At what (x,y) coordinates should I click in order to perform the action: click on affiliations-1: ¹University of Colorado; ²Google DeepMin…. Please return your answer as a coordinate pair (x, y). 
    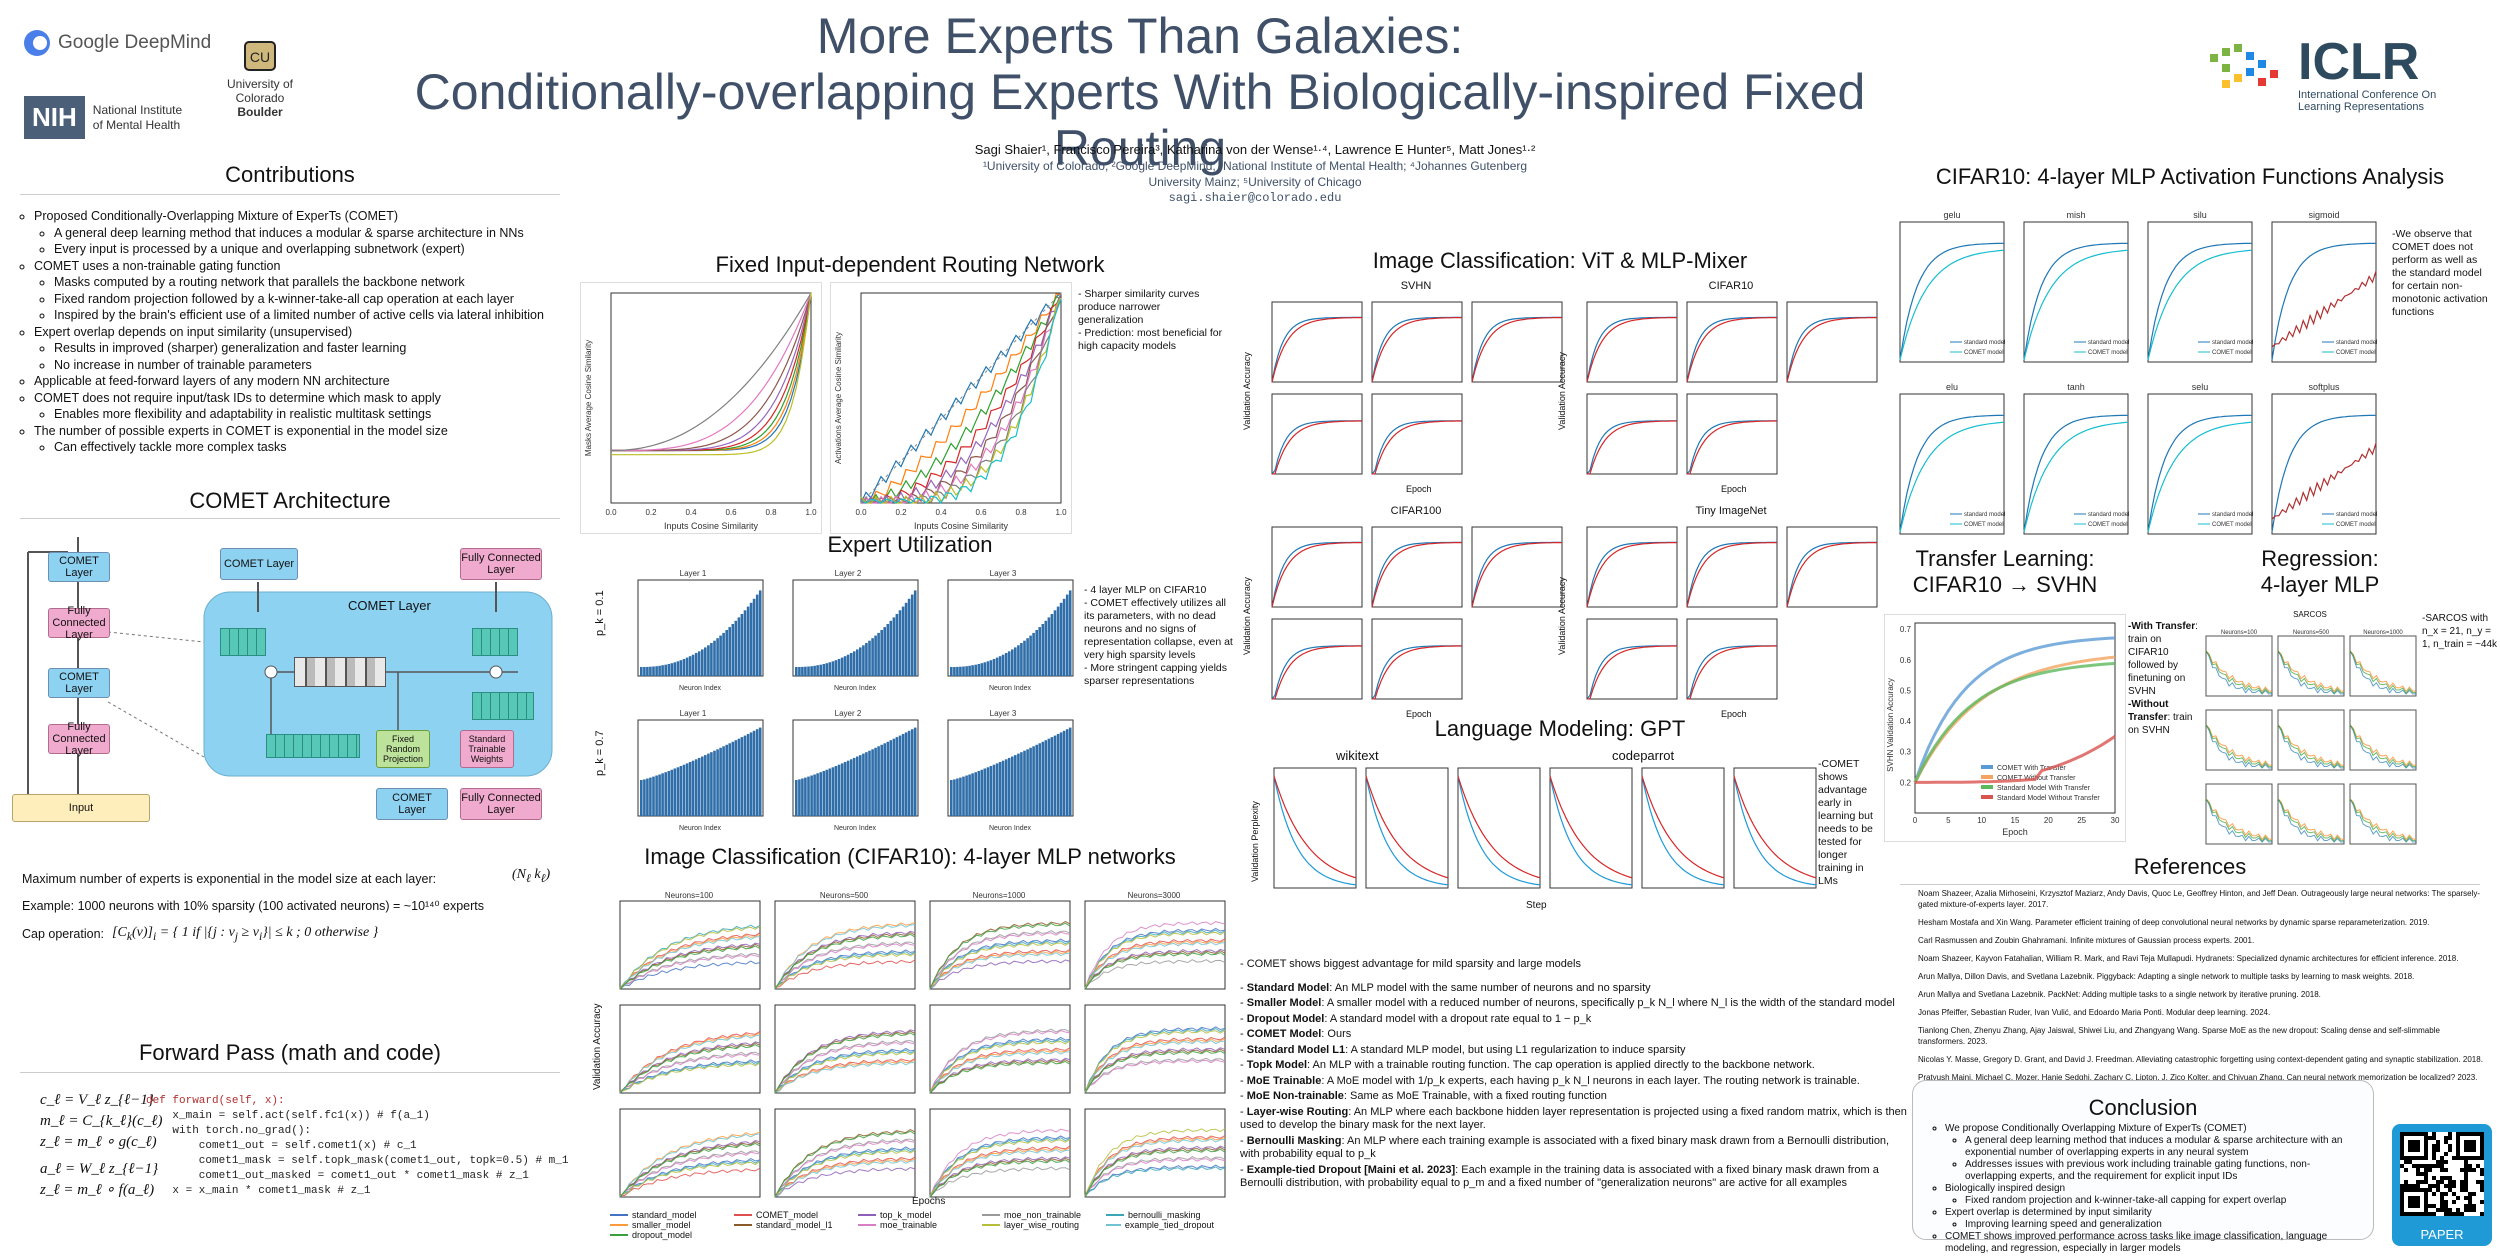
    Looking at the image, I should click on (1255, 166).